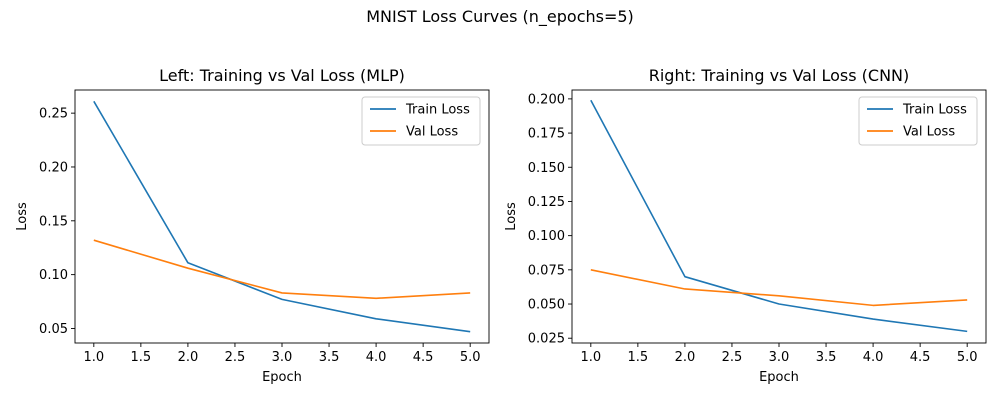  Describe the element at coordinates (826, 357) in the screenshot. I see `cnn-x-tick-label: 3.5` at that location.